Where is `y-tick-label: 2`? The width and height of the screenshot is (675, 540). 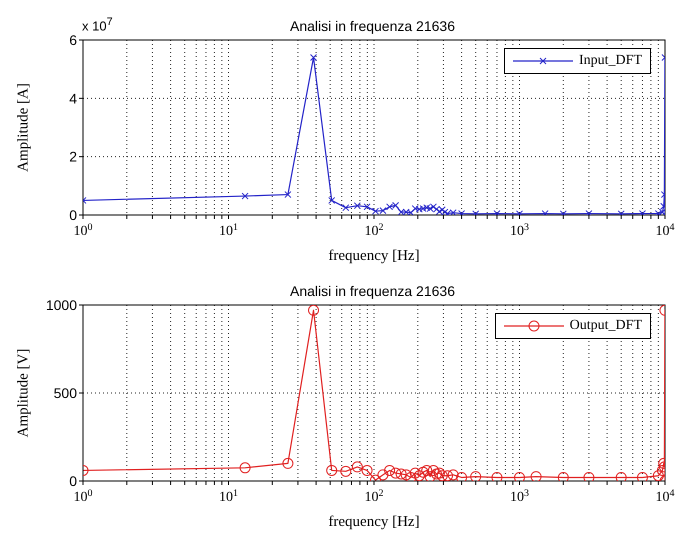
y-tick-label: 2 is located at coordinates (73, 156).